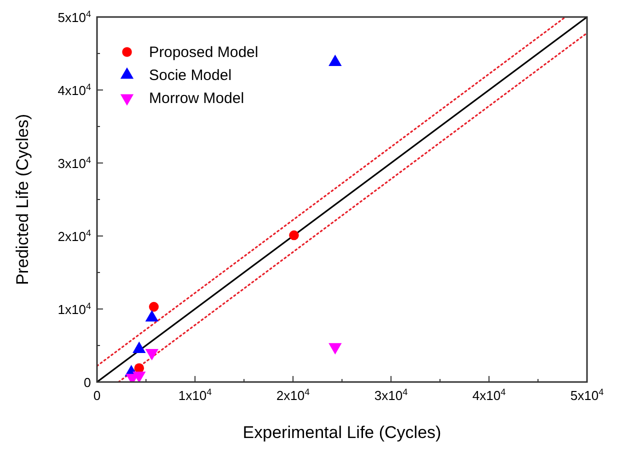 Image resolution: width=618 pixels, height=457 pixels. What do you see at coordinates (342, 432) in the screenshot?
I see `x-axis-title: Experimental Life (Cycles)` at bounding box center [342, 432].